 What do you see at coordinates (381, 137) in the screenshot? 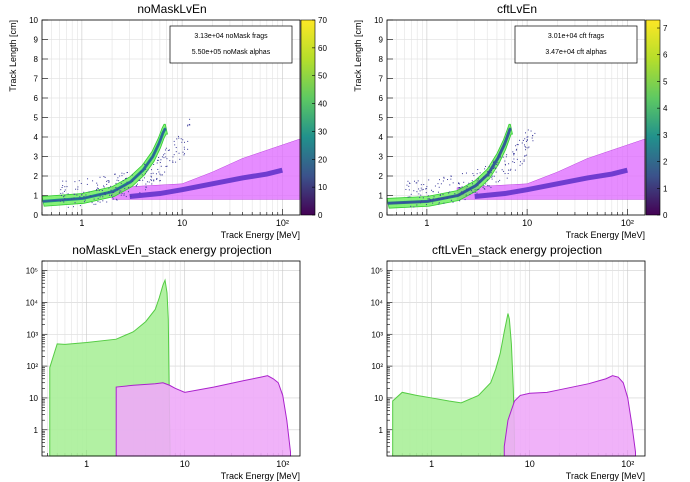
I see `y-tick-label: 4` at bounding box center [381, 137].